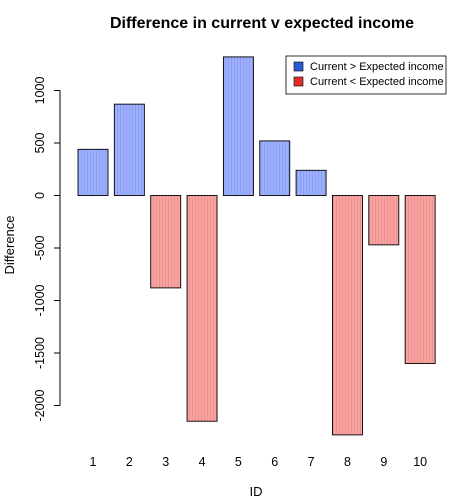 The image size is (474, 500). Describe the element at coordinates (259, 462) in the screenshot. I see `x-tick-labels: 1 2 3 4 5 6 7 8 9 10` at that location.